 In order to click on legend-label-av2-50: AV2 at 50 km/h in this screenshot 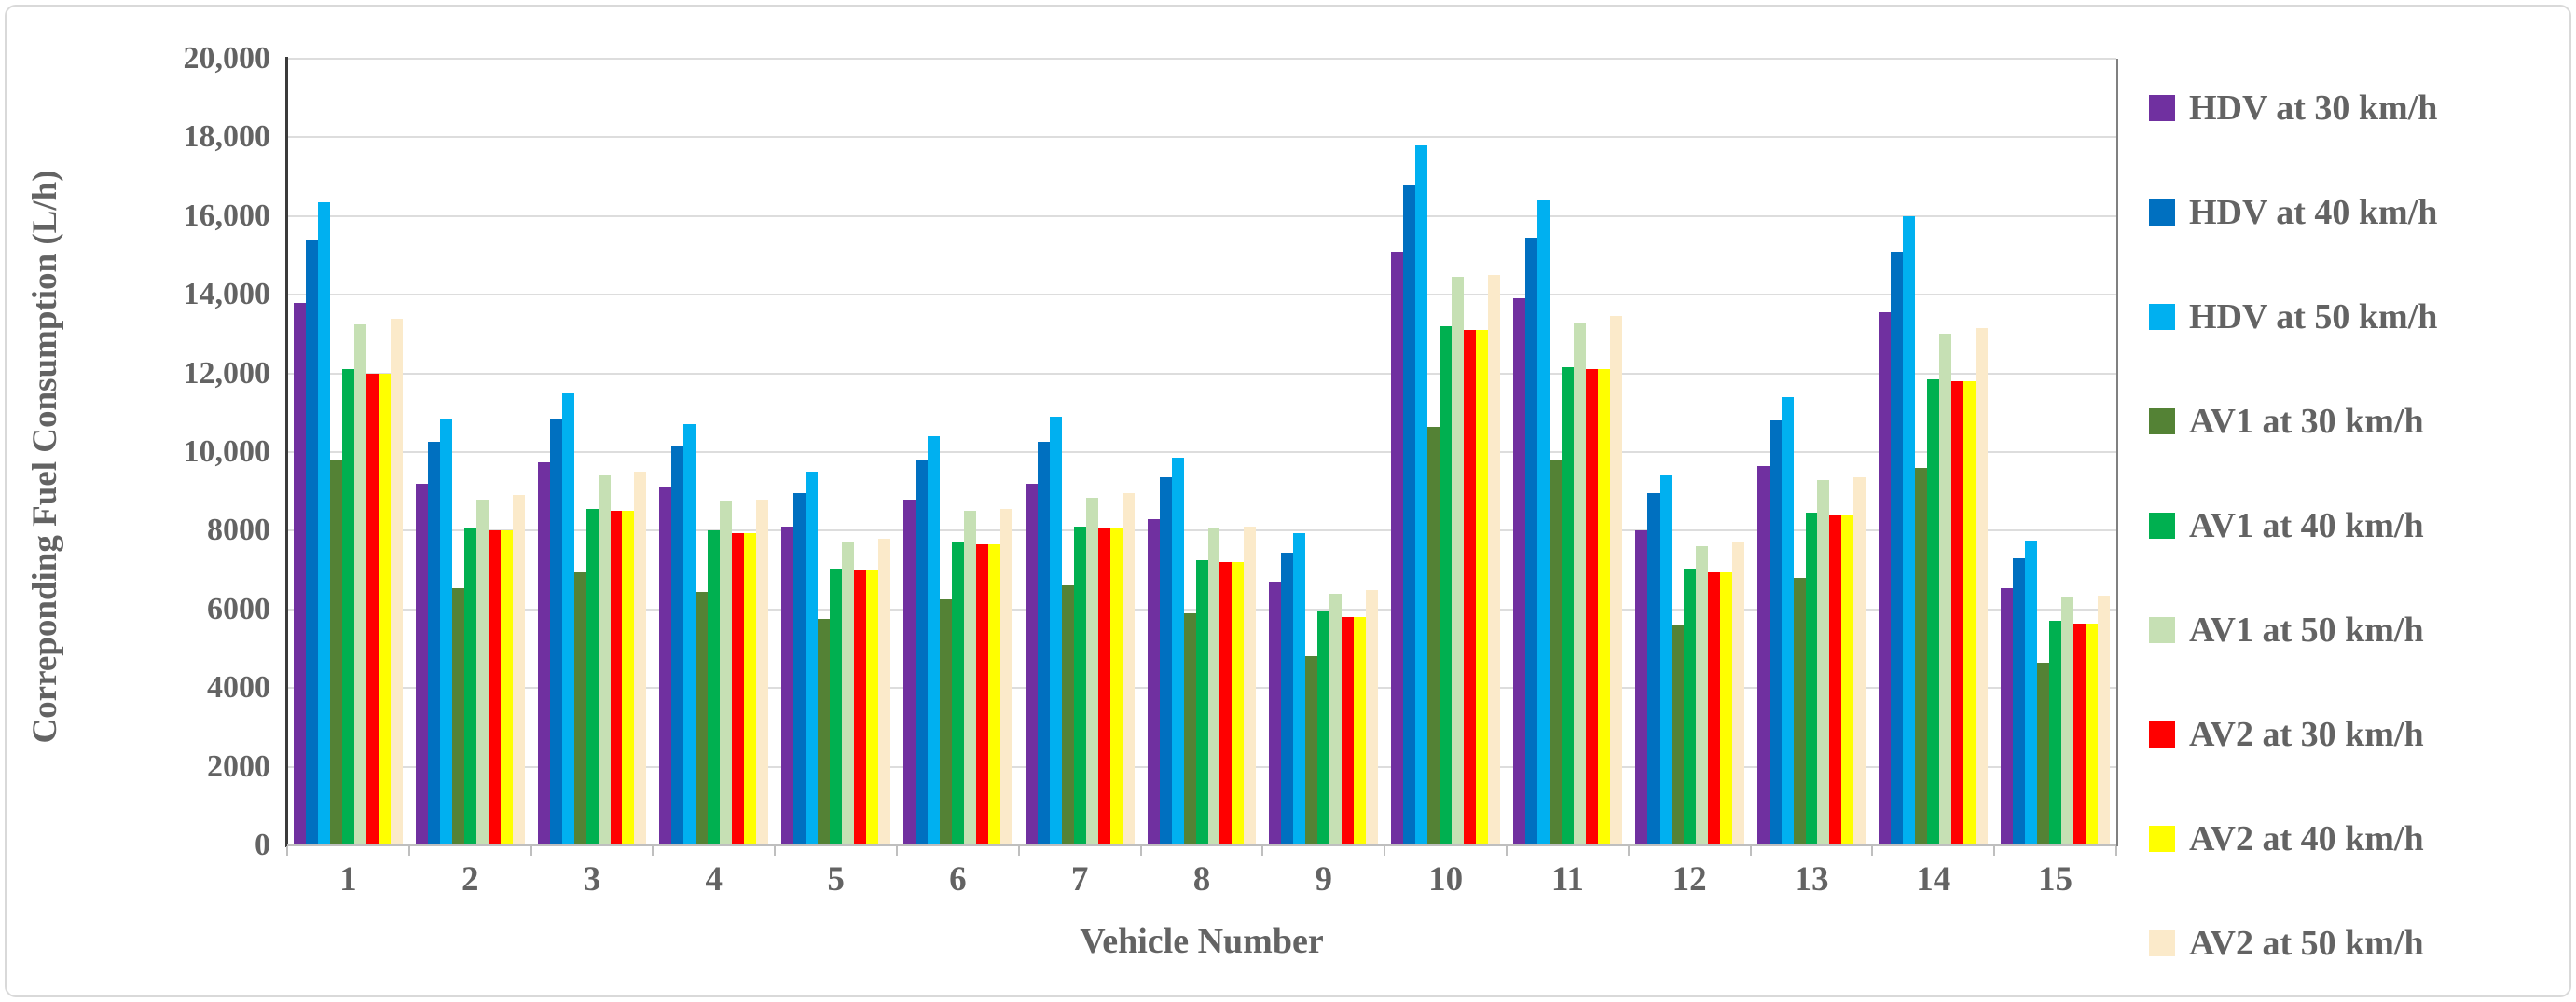, I will do `click(2306, 944)`.